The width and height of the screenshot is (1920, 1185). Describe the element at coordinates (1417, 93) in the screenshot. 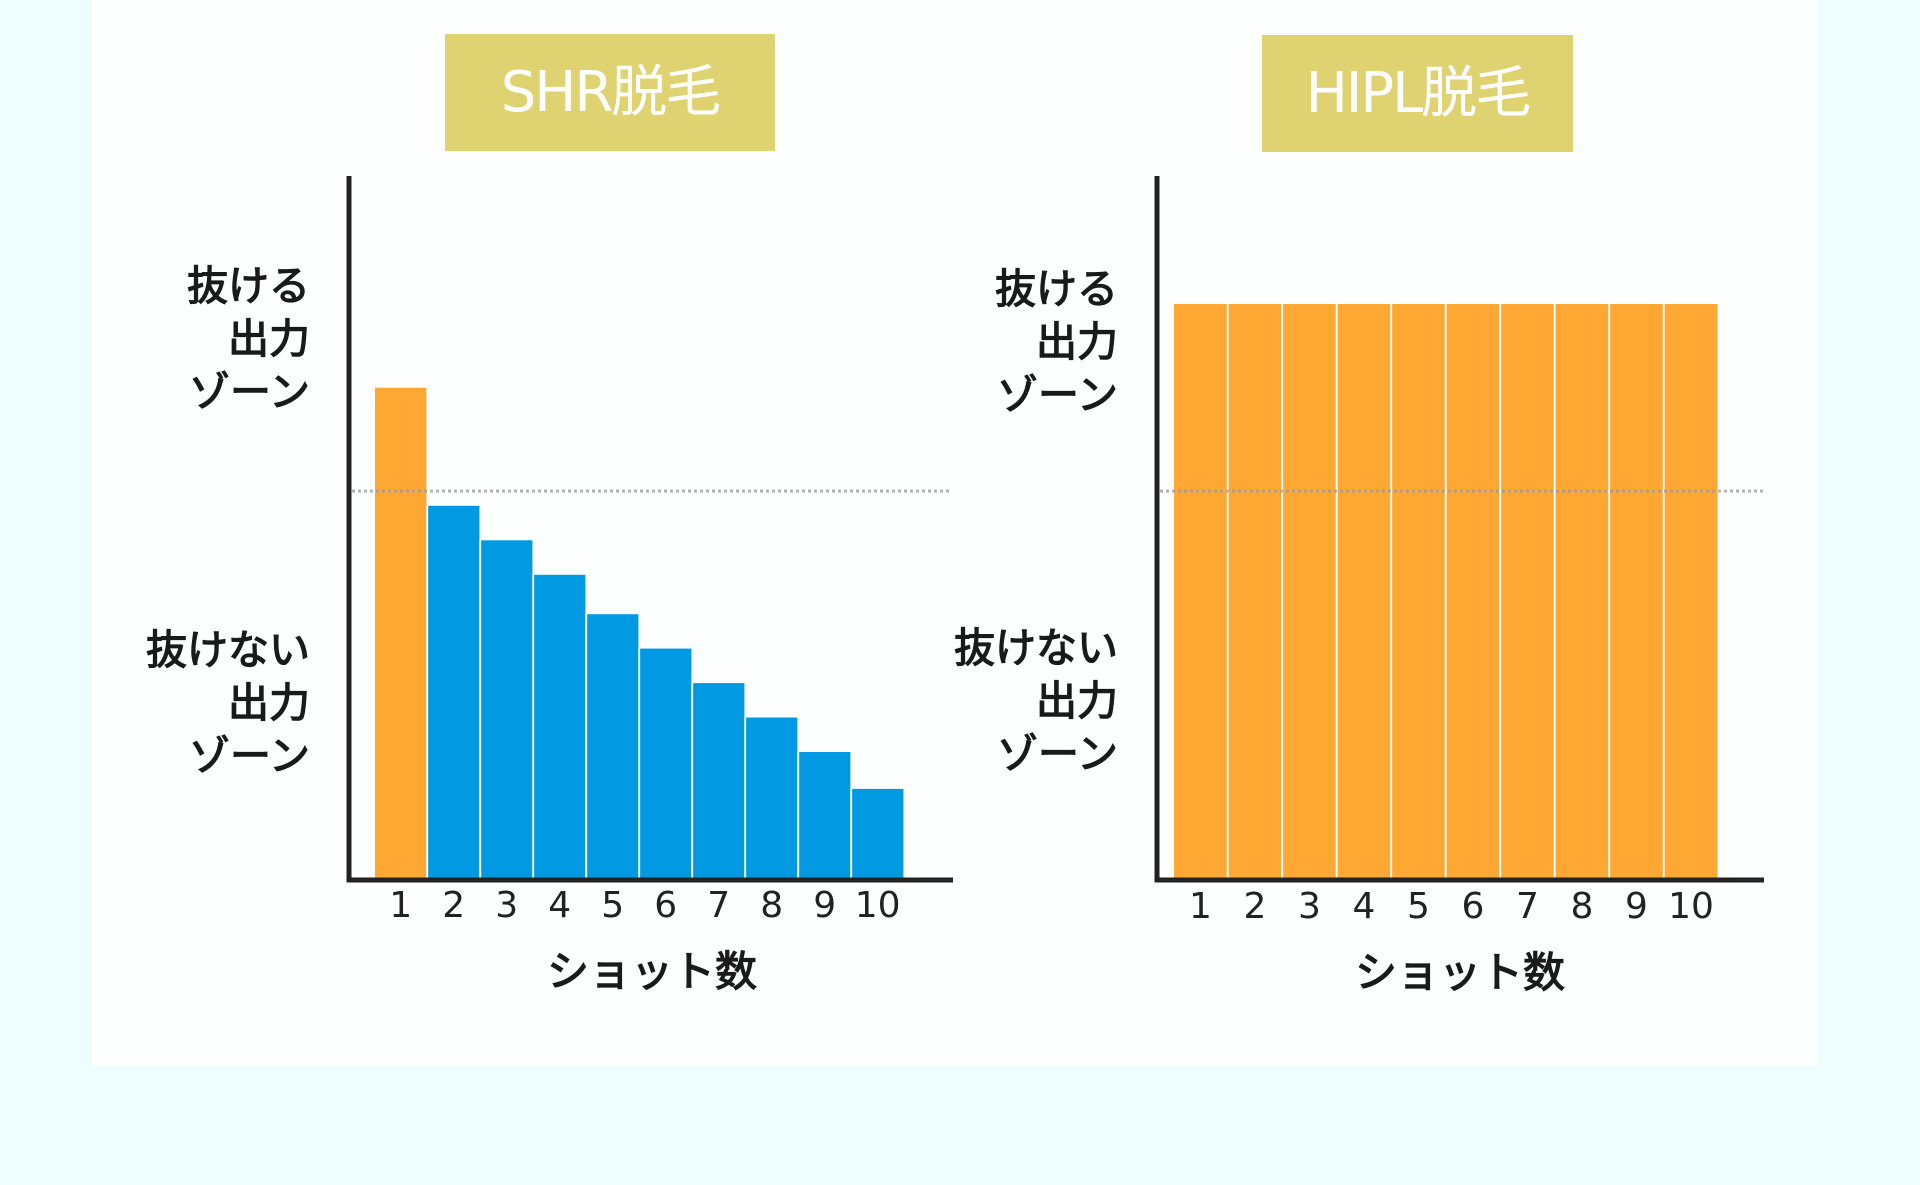

I see `chart-title-hipl: HIPL脱毛` at that location.